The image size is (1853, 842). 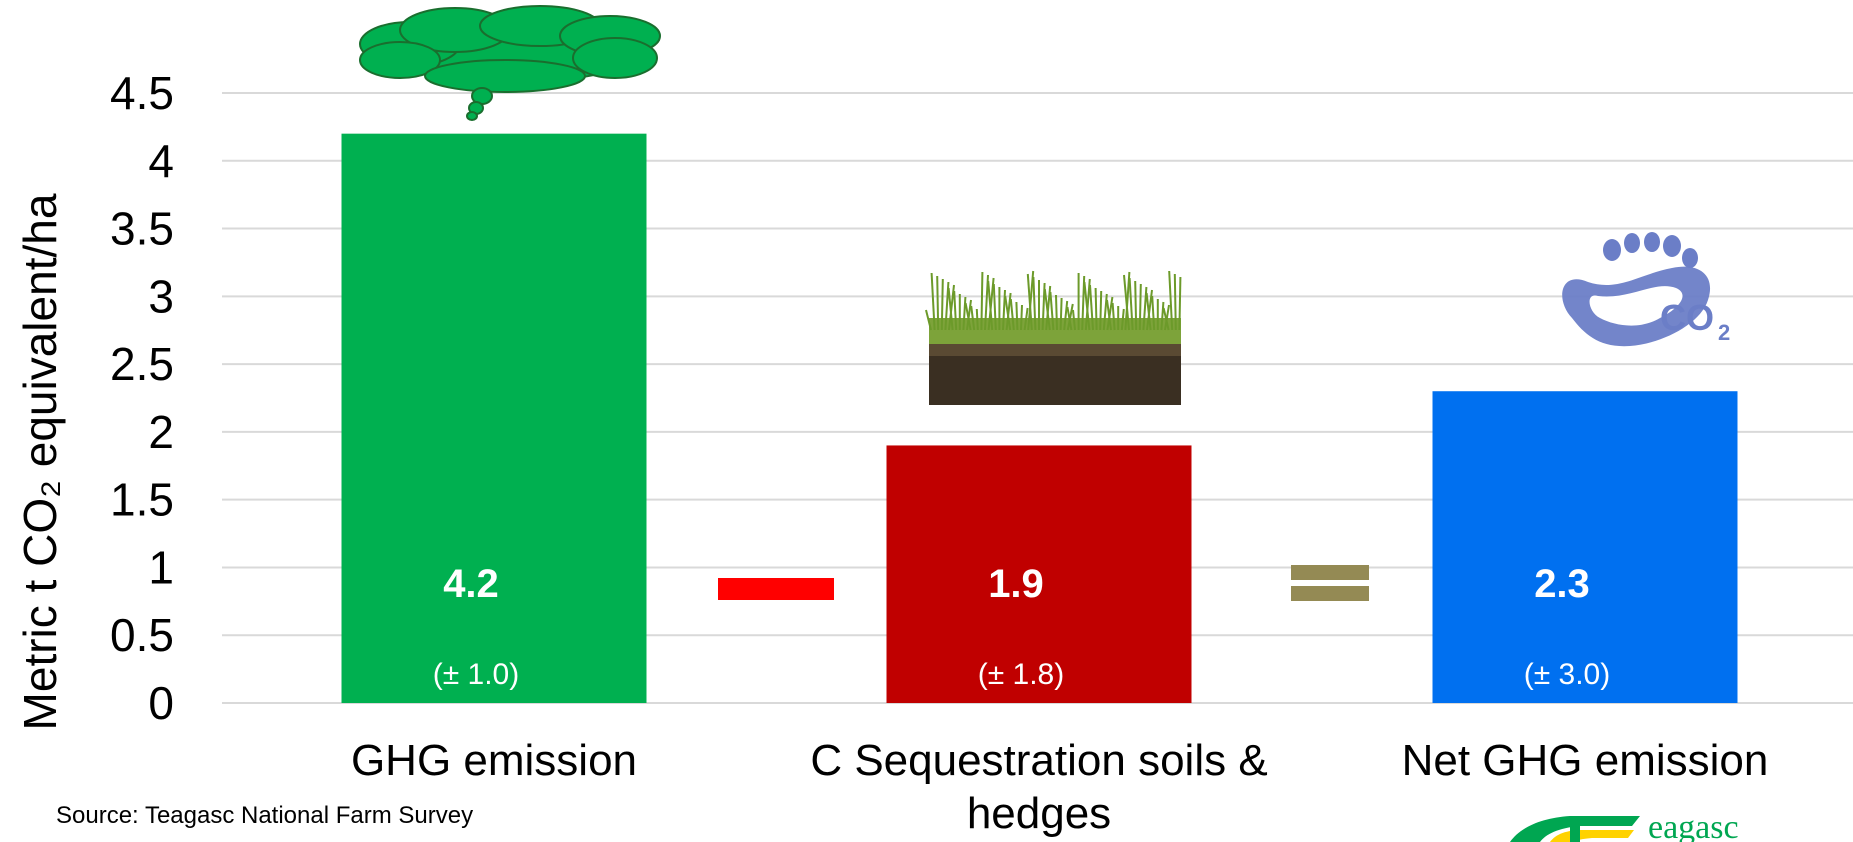 I want to click on svg-text: CO, so click(x=1687, y=317).